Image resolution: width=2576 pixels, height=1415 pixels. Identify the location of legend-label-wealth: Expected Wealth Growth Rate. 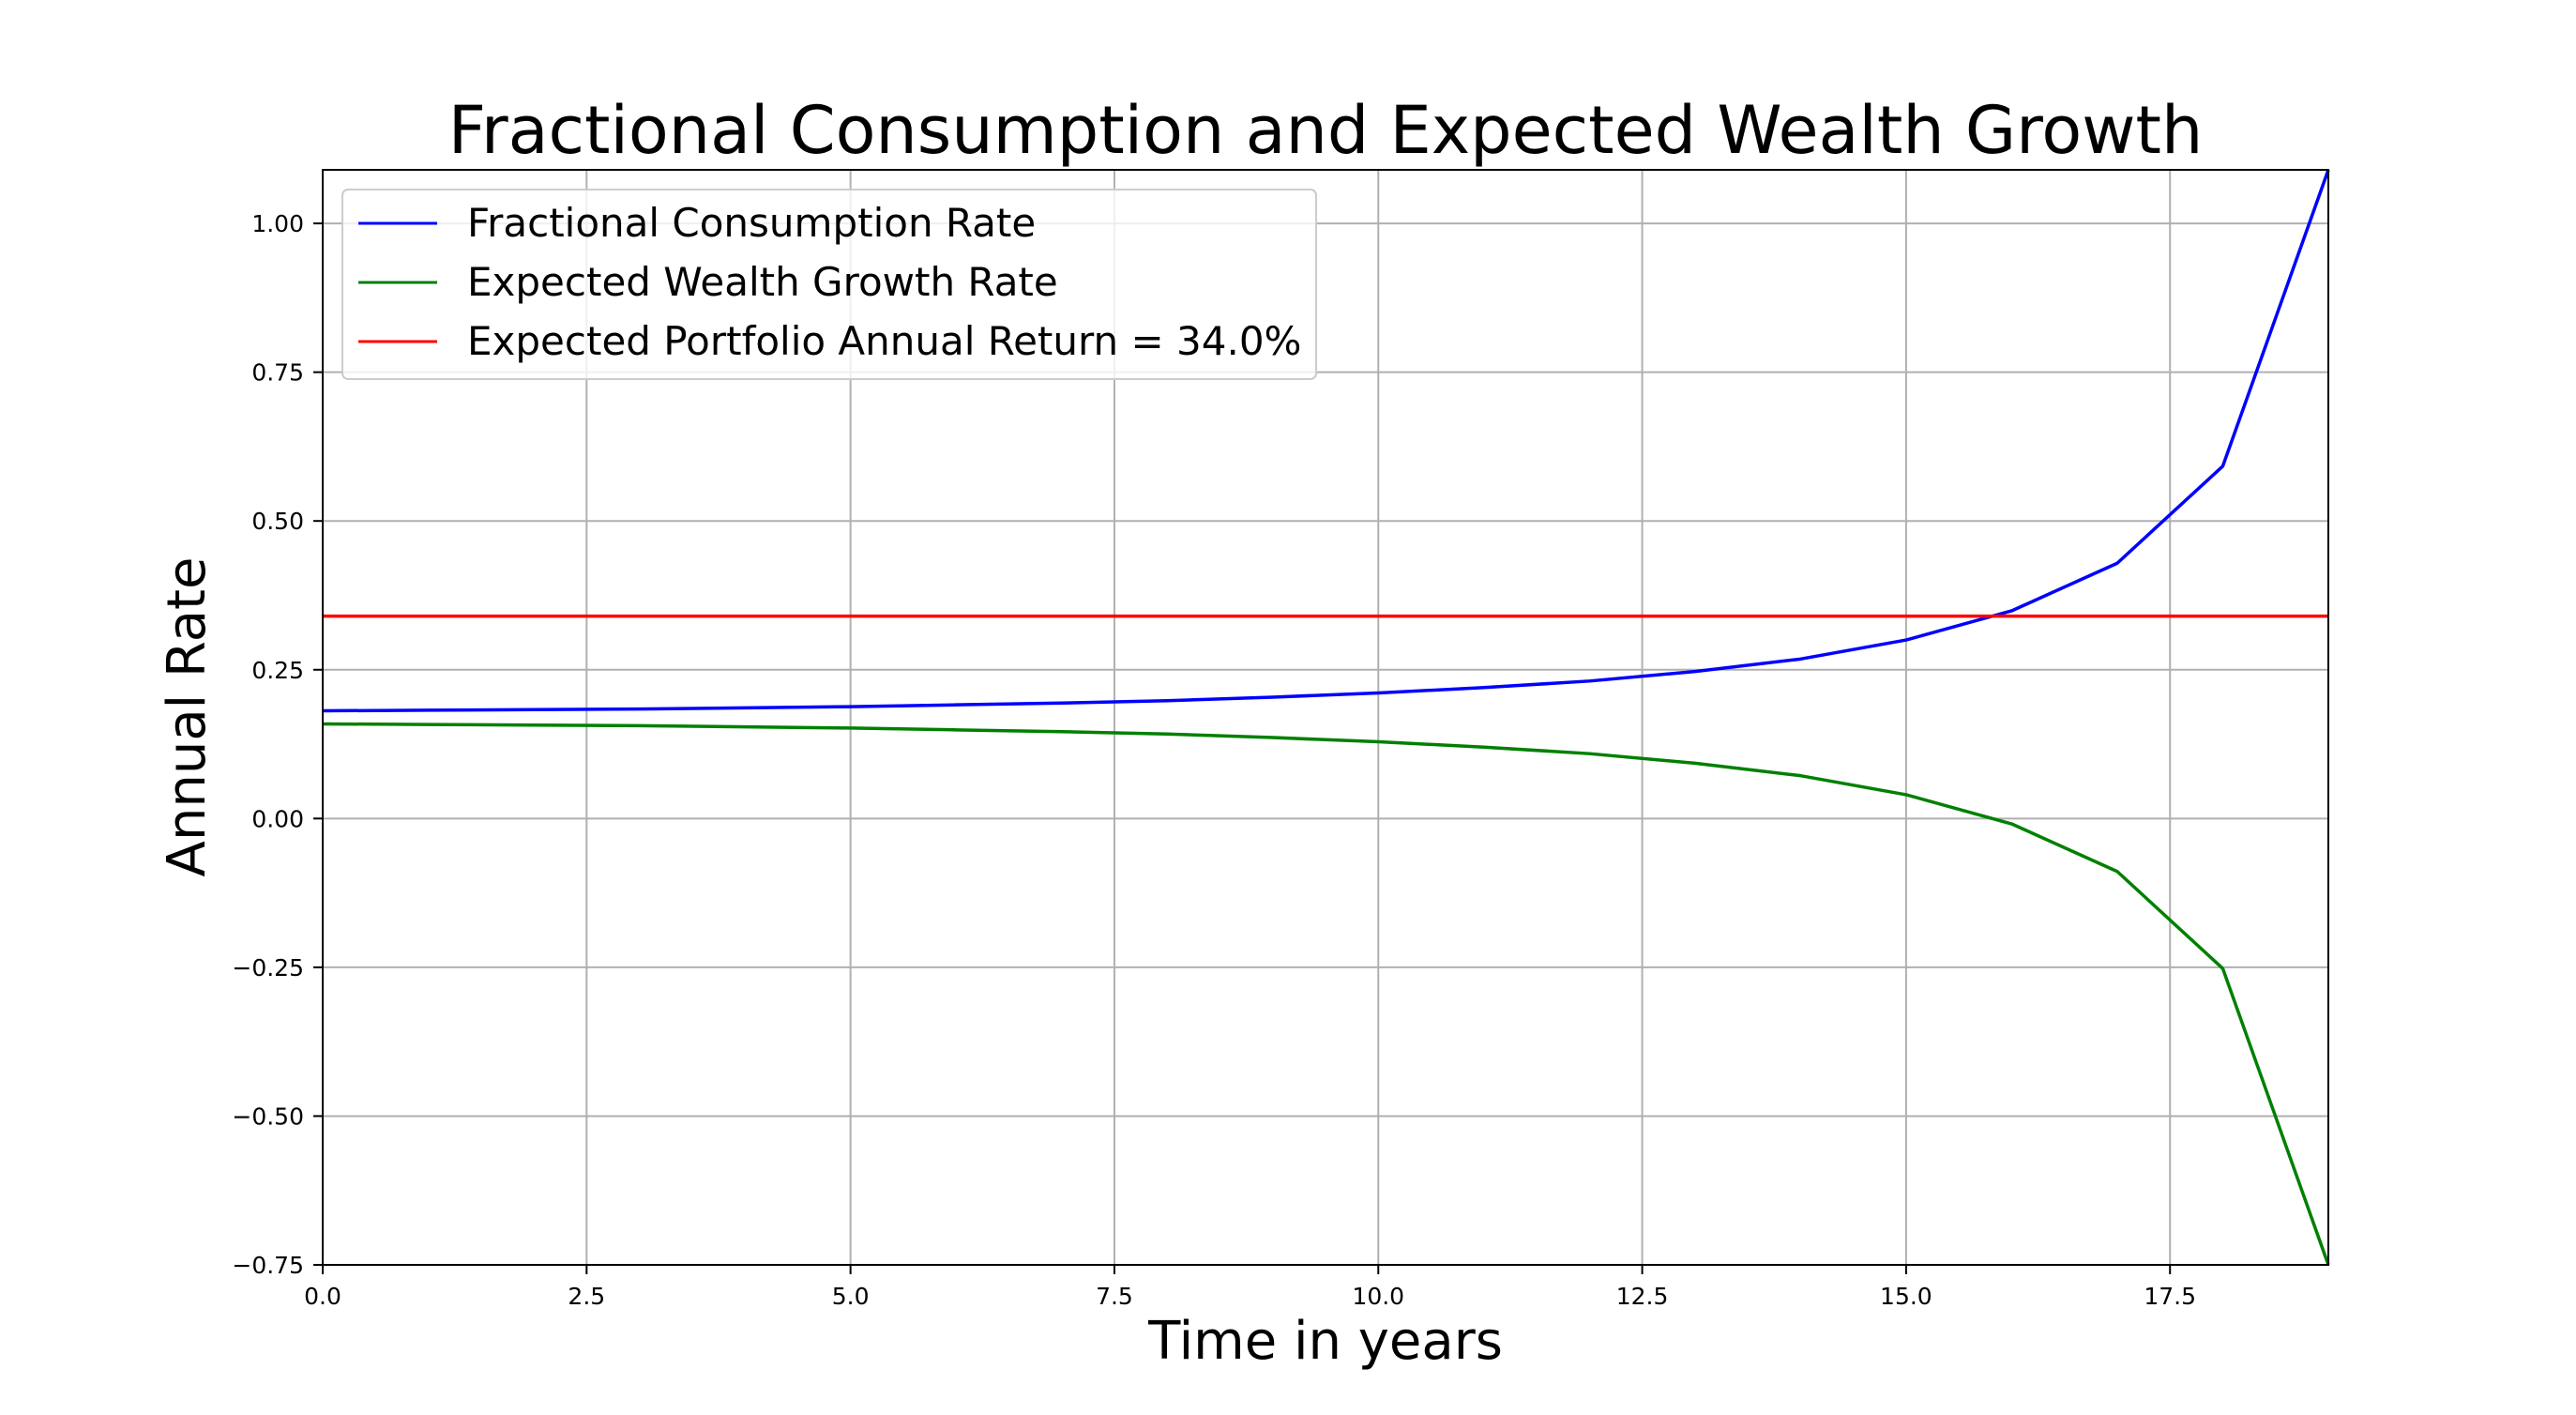
(762, 282).